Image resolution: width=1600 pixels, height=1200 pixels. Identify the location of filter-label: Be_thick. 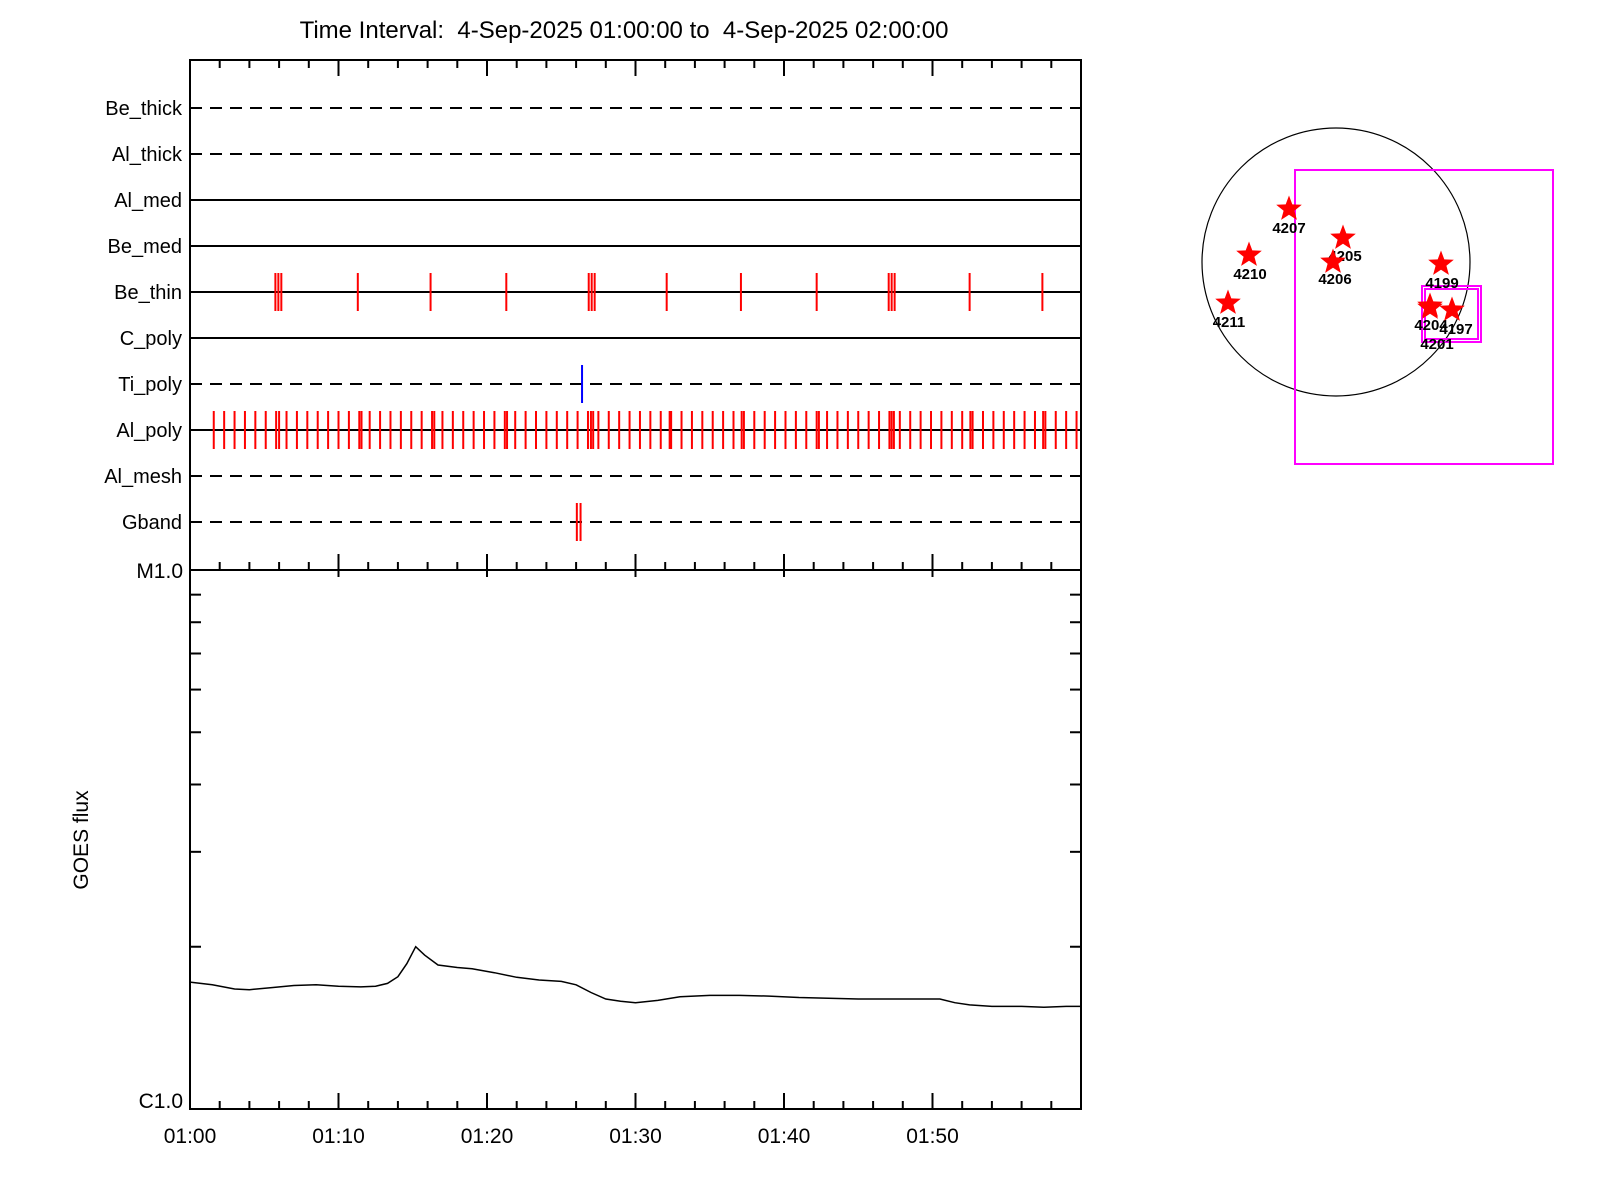
(144, 109).